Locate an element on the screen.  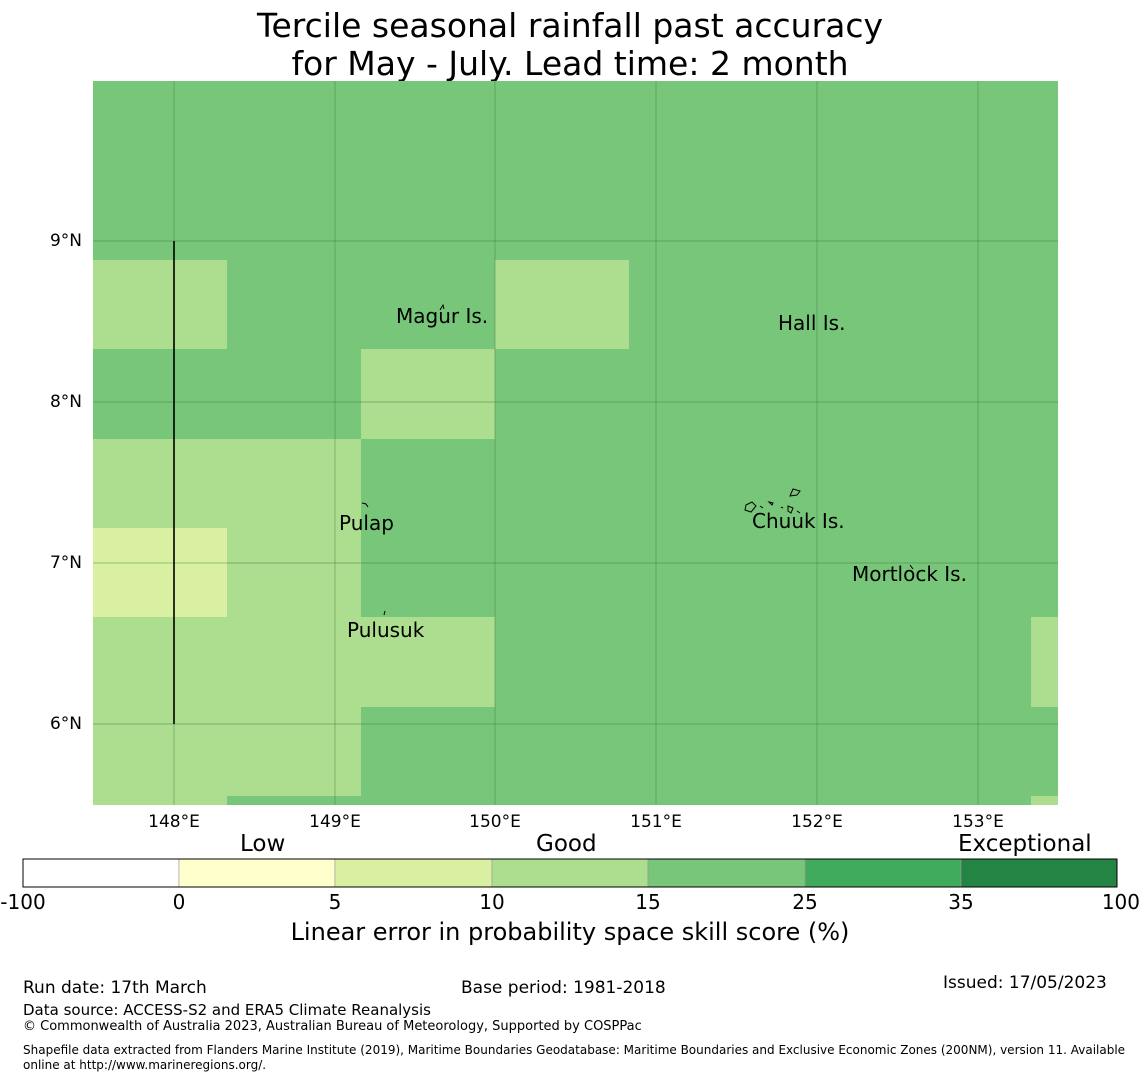
colorbar-tick: 5 is located at coordinates (335, 902).